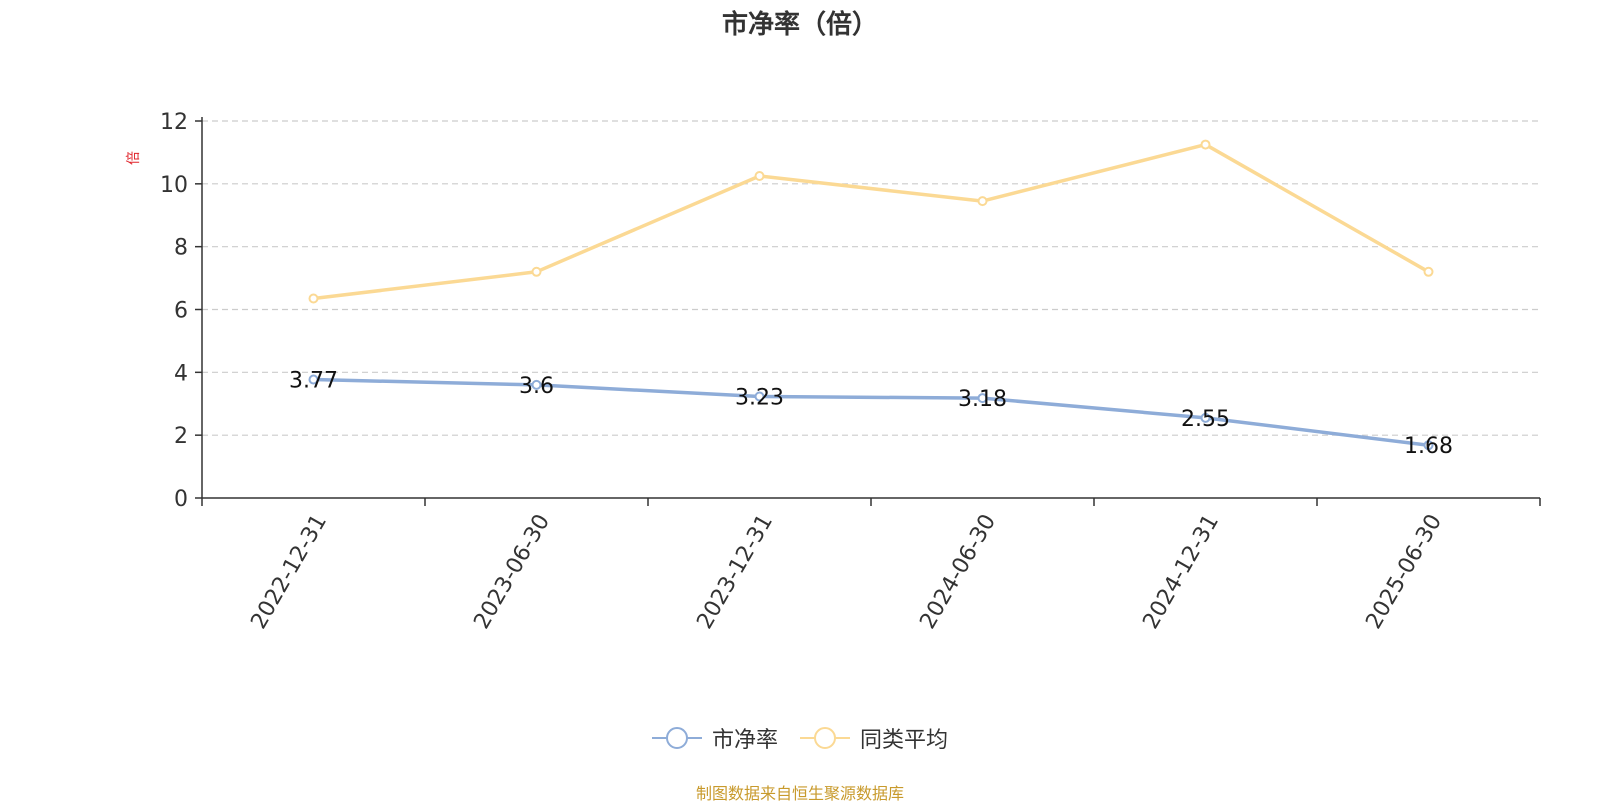 Image resolution: width=1600 pixels, height=804 pixels. What do you see at coordinates (181, 499) in the screenshot?
I see `y-tick-label: 0` at bounding box center [181, 499].